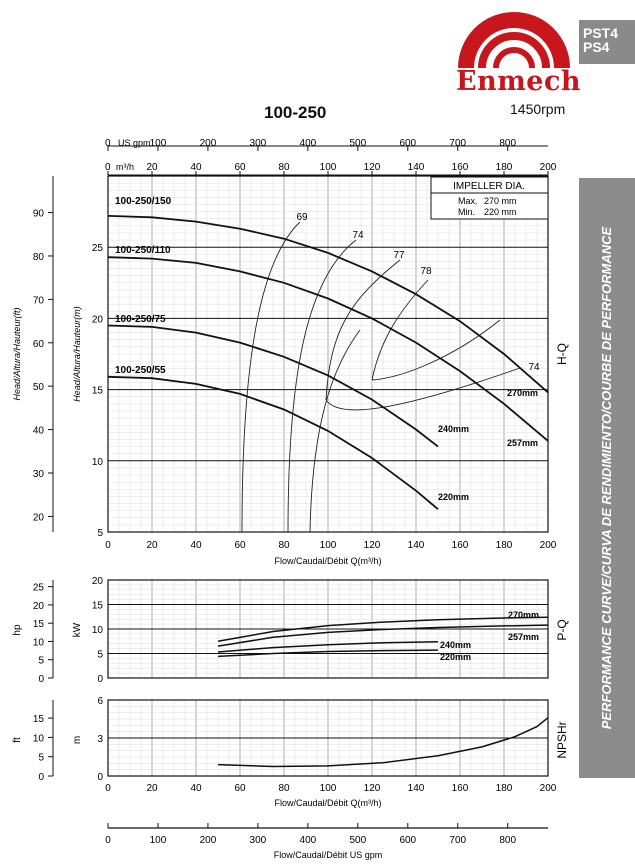 This screenshot has height=868, width=635. What do you see at coordinates (500, 201) in the screenshot?
I see `impeller-max-value: 270 mm` at bounding box center [500, 201].